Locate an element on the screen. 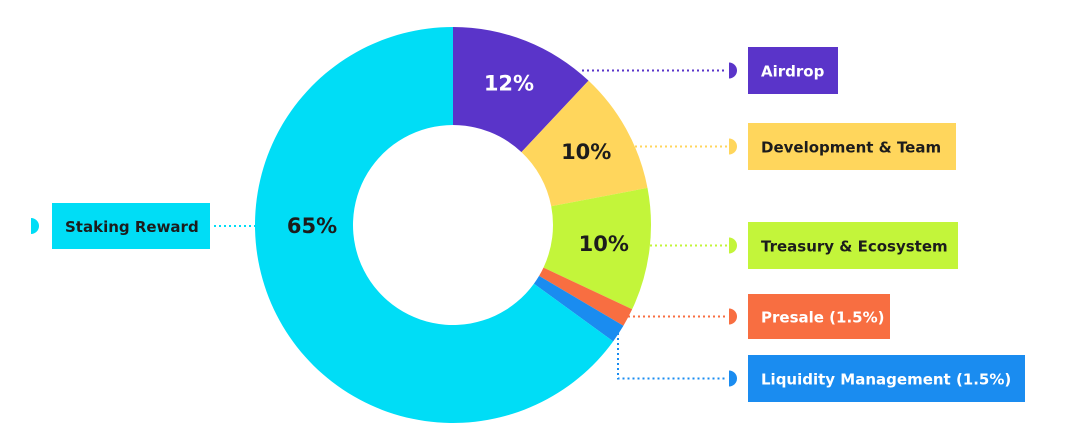  legend-label-presale-1-5: Presale (1.5%) is located at coordinates (822, 318).